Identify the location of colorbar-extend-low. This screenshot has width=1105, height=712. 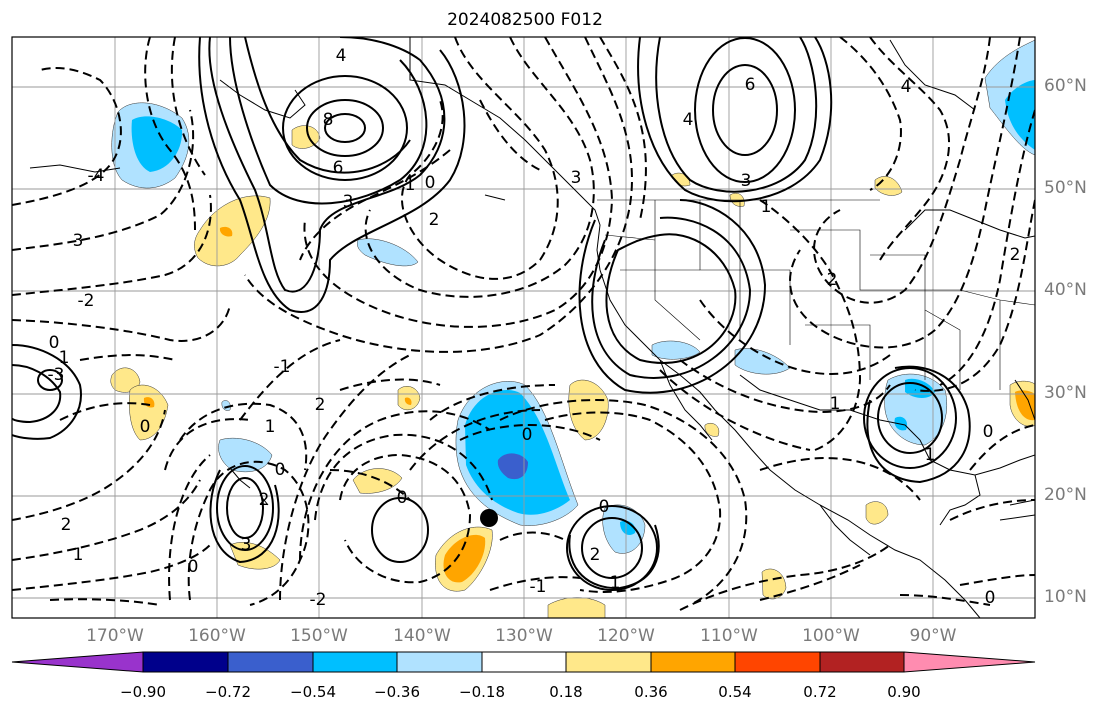
(77, 662).